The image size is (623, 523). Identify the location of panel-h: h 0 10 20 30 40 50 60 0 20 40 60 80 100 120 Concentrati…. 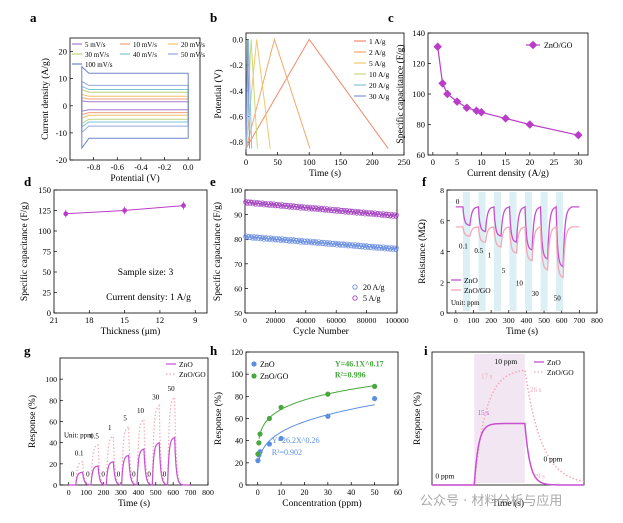
(306, 426).